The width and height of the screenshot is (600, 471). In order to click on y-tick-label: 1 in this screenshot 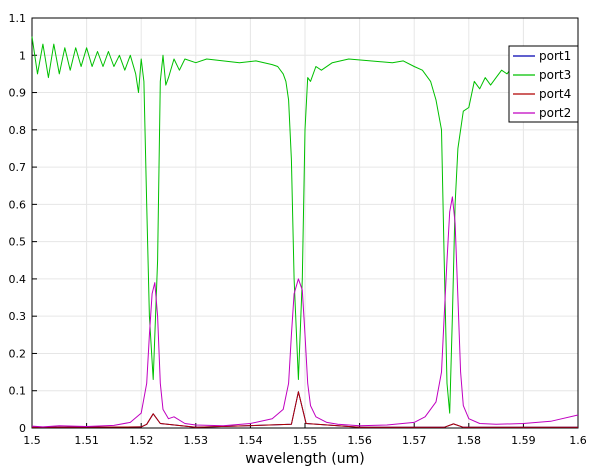, I will do `click(22, 55)`.